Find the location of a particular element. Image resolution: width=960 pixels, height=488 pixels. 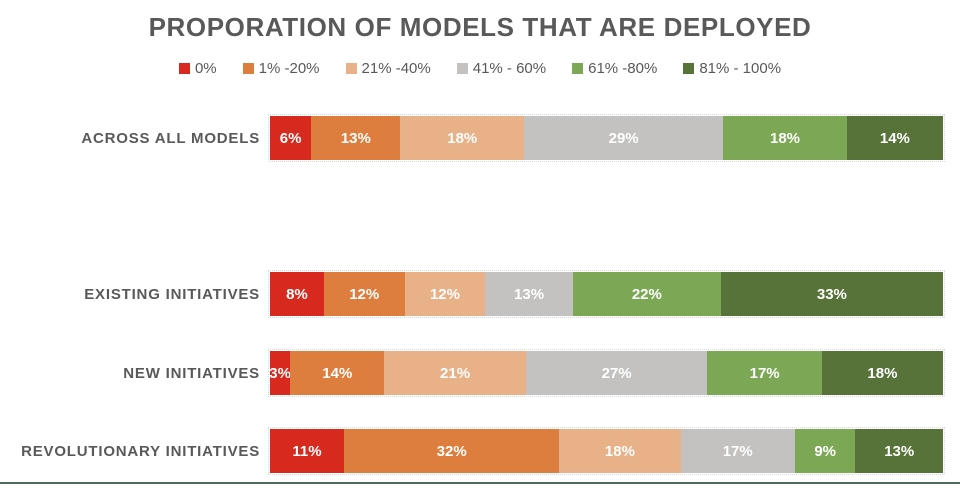

bar-segment-21-40: 12% is located at coordinates (445, 294).